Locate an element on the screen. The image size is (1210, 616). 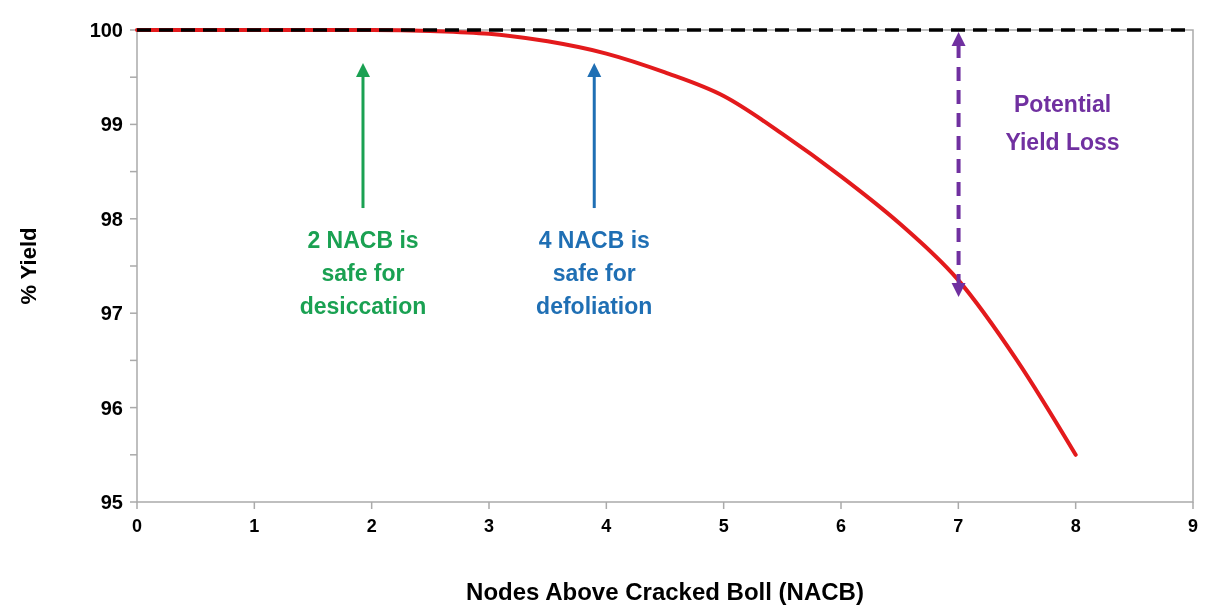
x-tick-label: 3 is located at coordinates (489, 526).